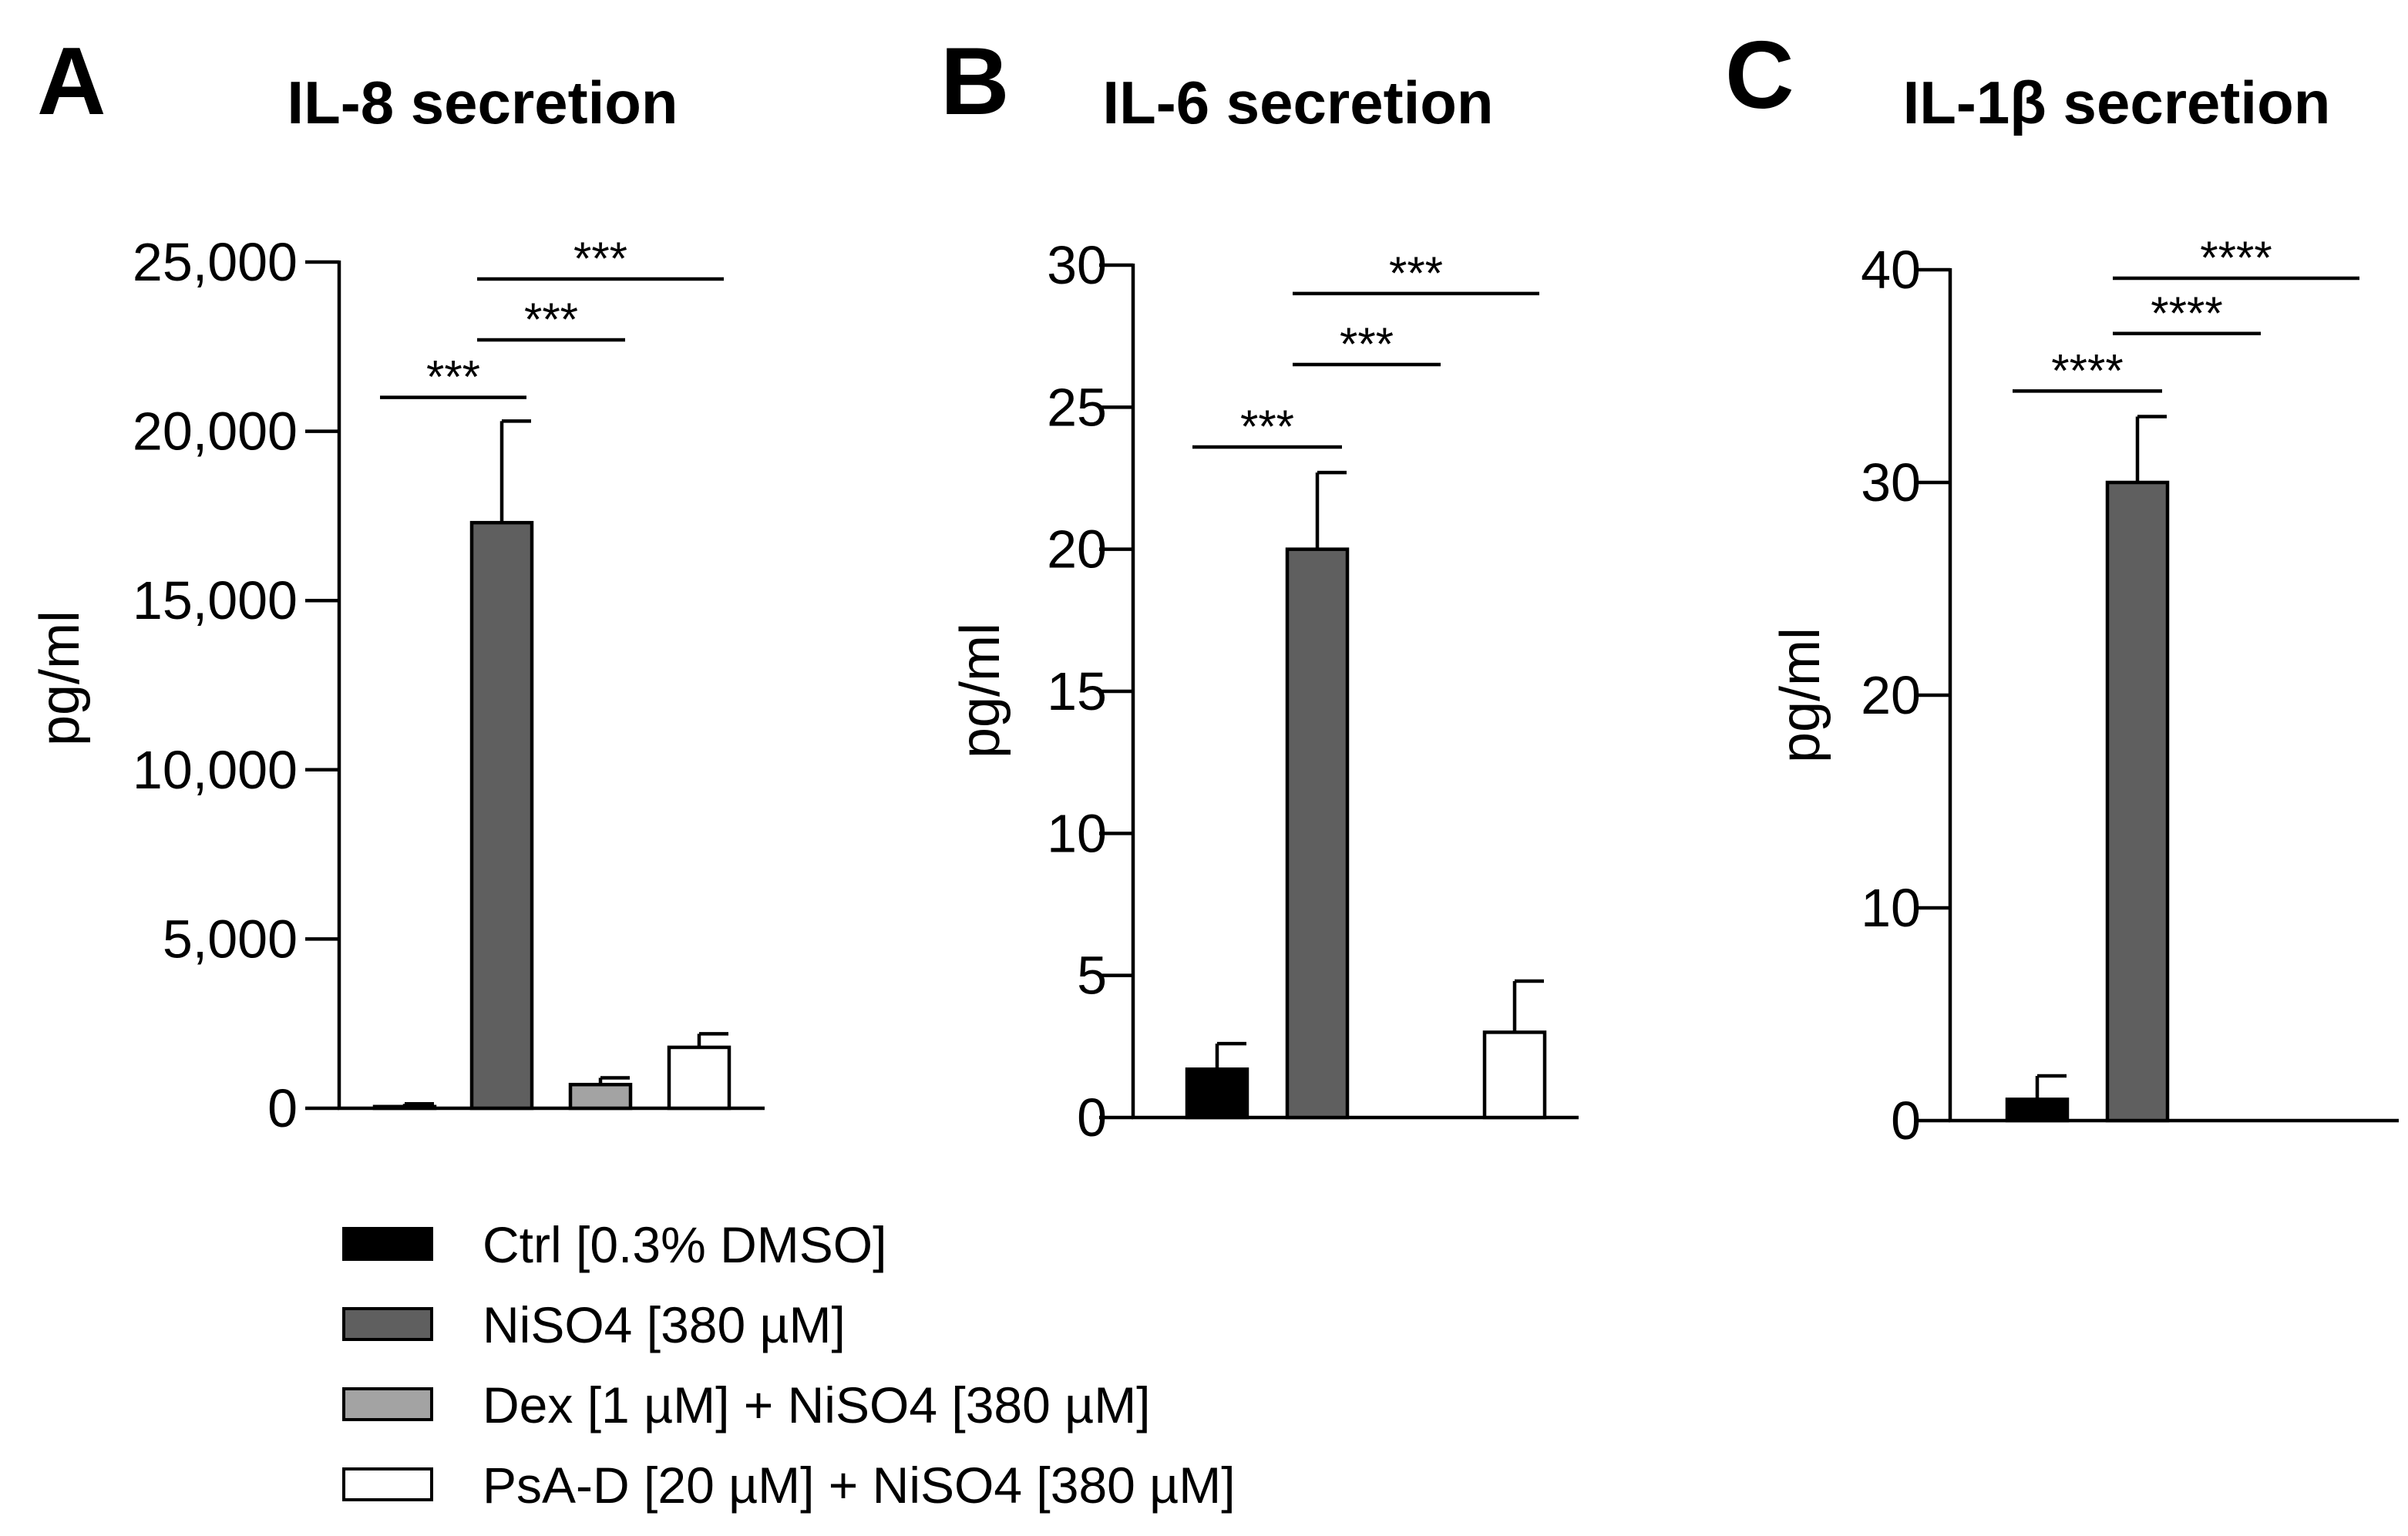  I want to click on y-tick-label: 25,000, so click(215, 262).